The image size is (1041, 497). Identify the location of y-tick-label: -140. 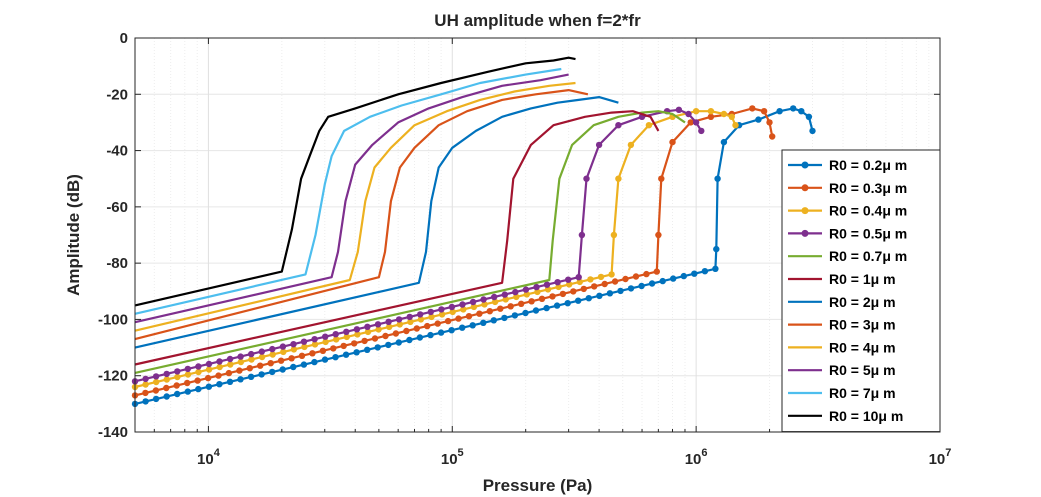
(113, 432).